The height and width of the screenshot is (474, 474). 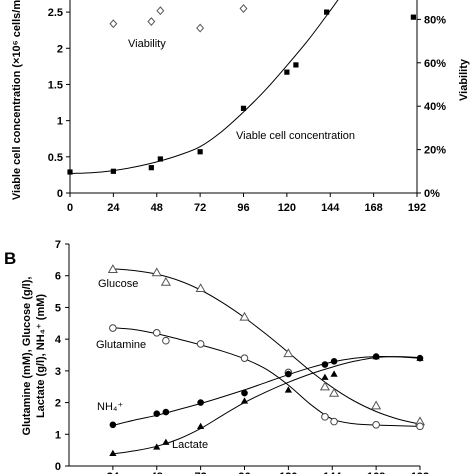 What do you see at coordinates (58, 277) in the screenshot?
I see `panel-b-y-tick-label: 6` at bounding box center [58, 277].